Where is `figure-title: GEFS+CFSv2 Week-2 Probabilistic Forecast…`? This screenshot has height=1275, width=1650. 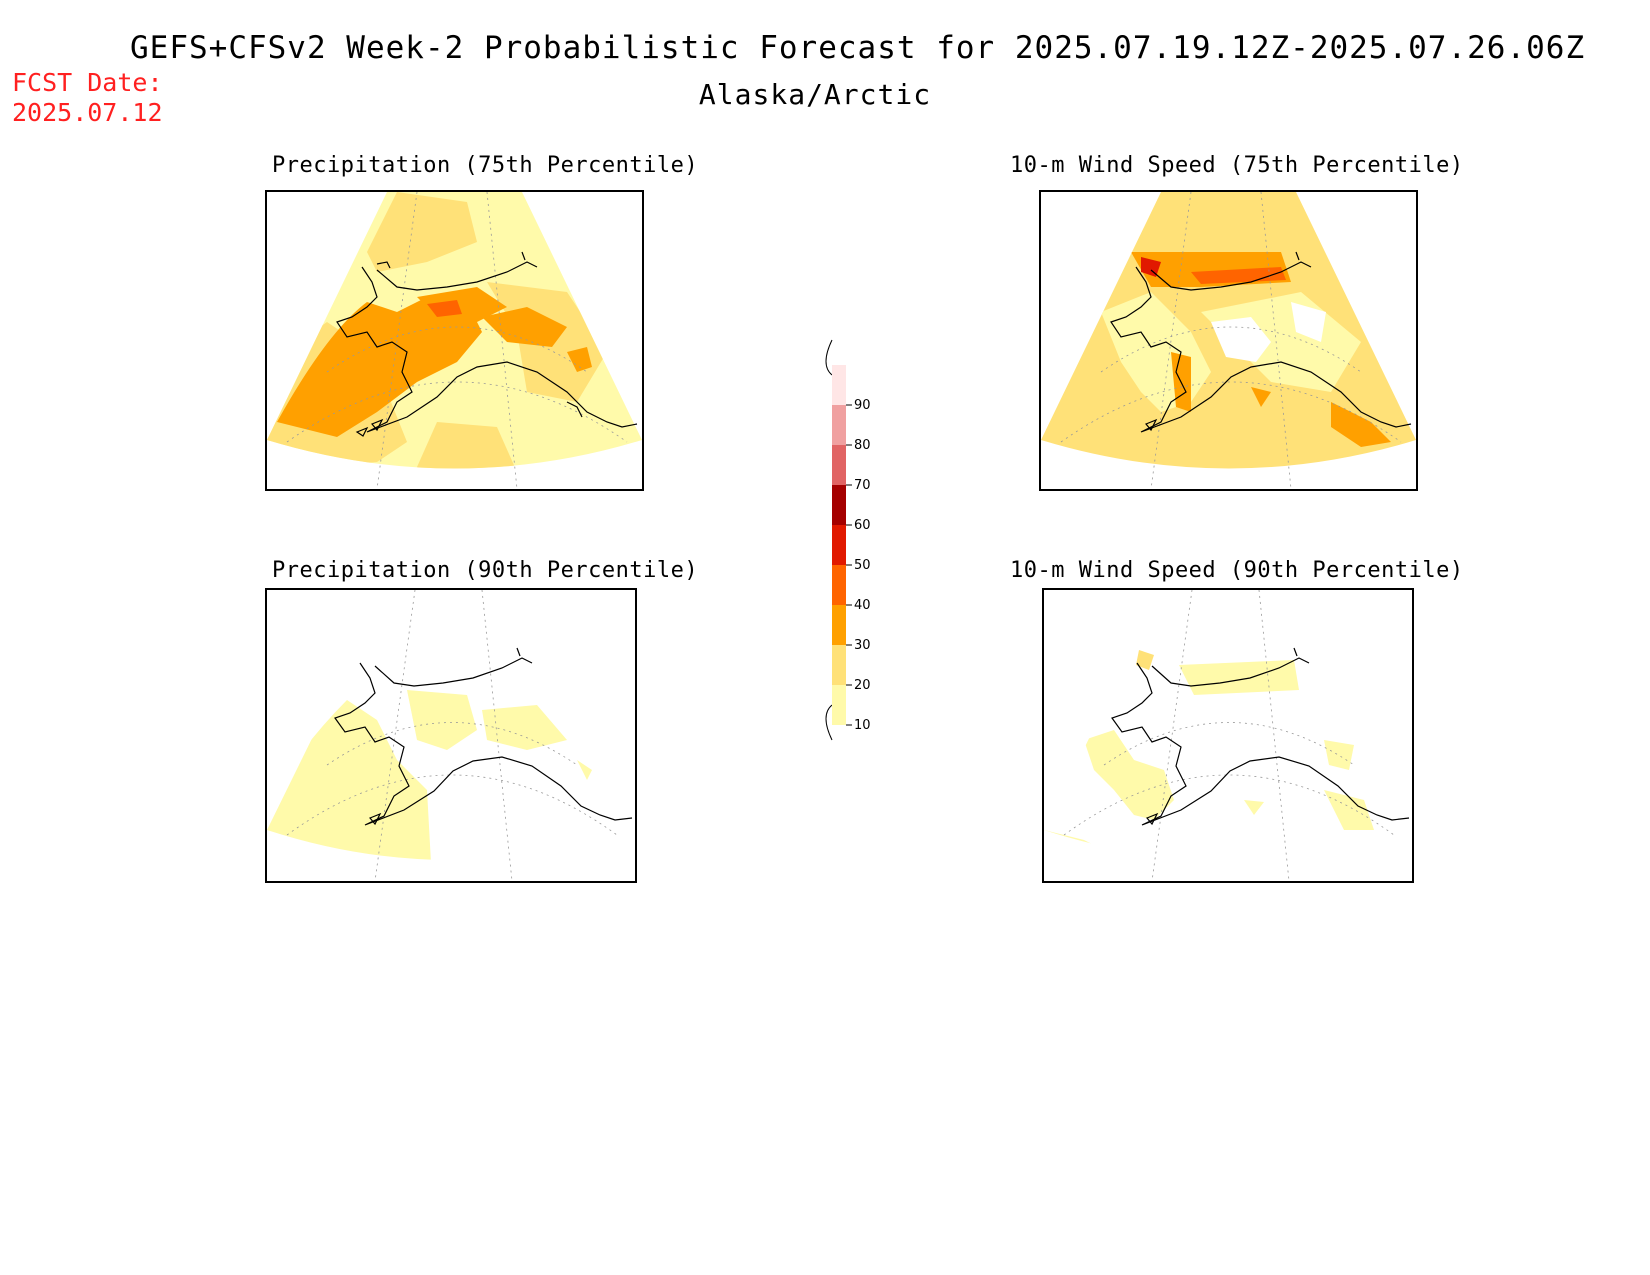 figure-title: GEFS+CFSv2 Week-2 Probabilistic Forecast… is located at coordinates (858, 48).